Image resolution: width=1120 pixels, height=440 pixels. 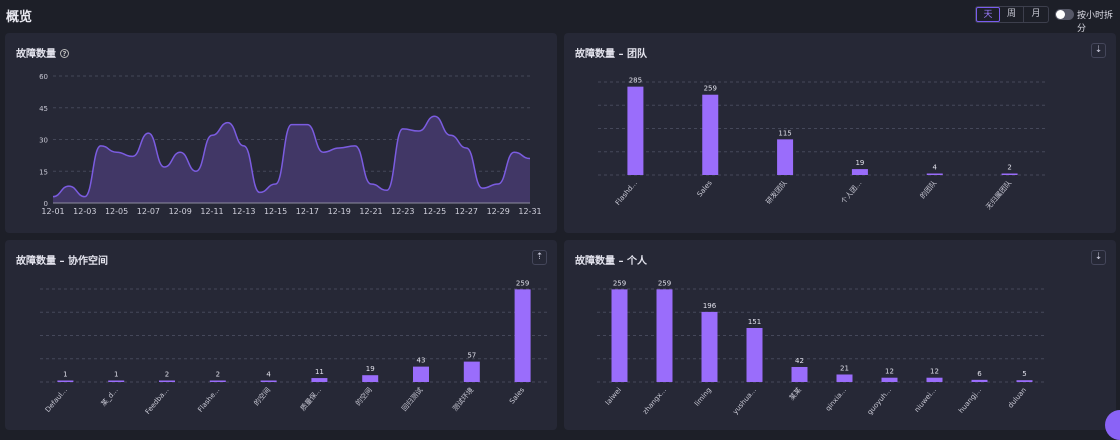 What do you see at coordinates (19, 15) in the screenshot?
I see `page-title: 概览` at bounding box center [19, 15].